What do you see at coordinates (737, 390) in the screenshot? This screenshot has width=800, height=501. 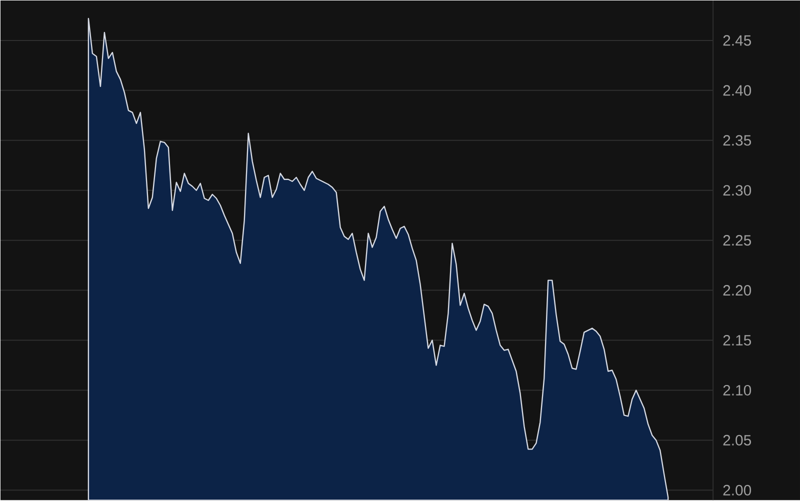 I see `y-tick-label: 2.10` at bounding box center [737, 390].